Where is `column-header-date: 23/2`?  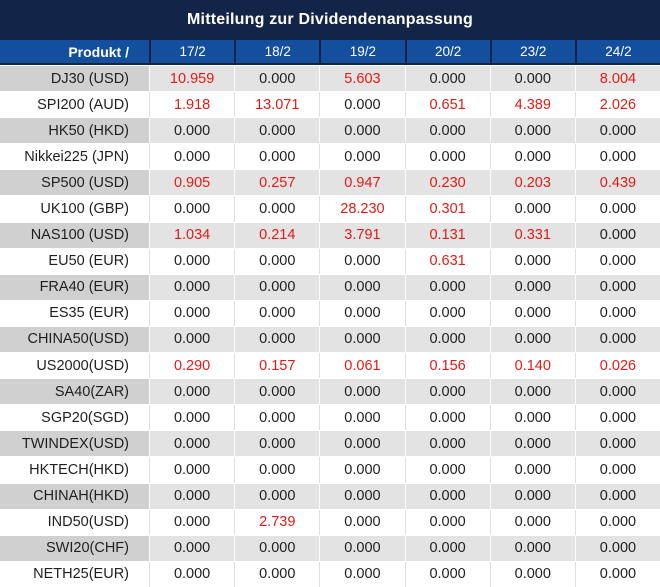
column-header-date: 23/2 is located at coordinates (532, 52).